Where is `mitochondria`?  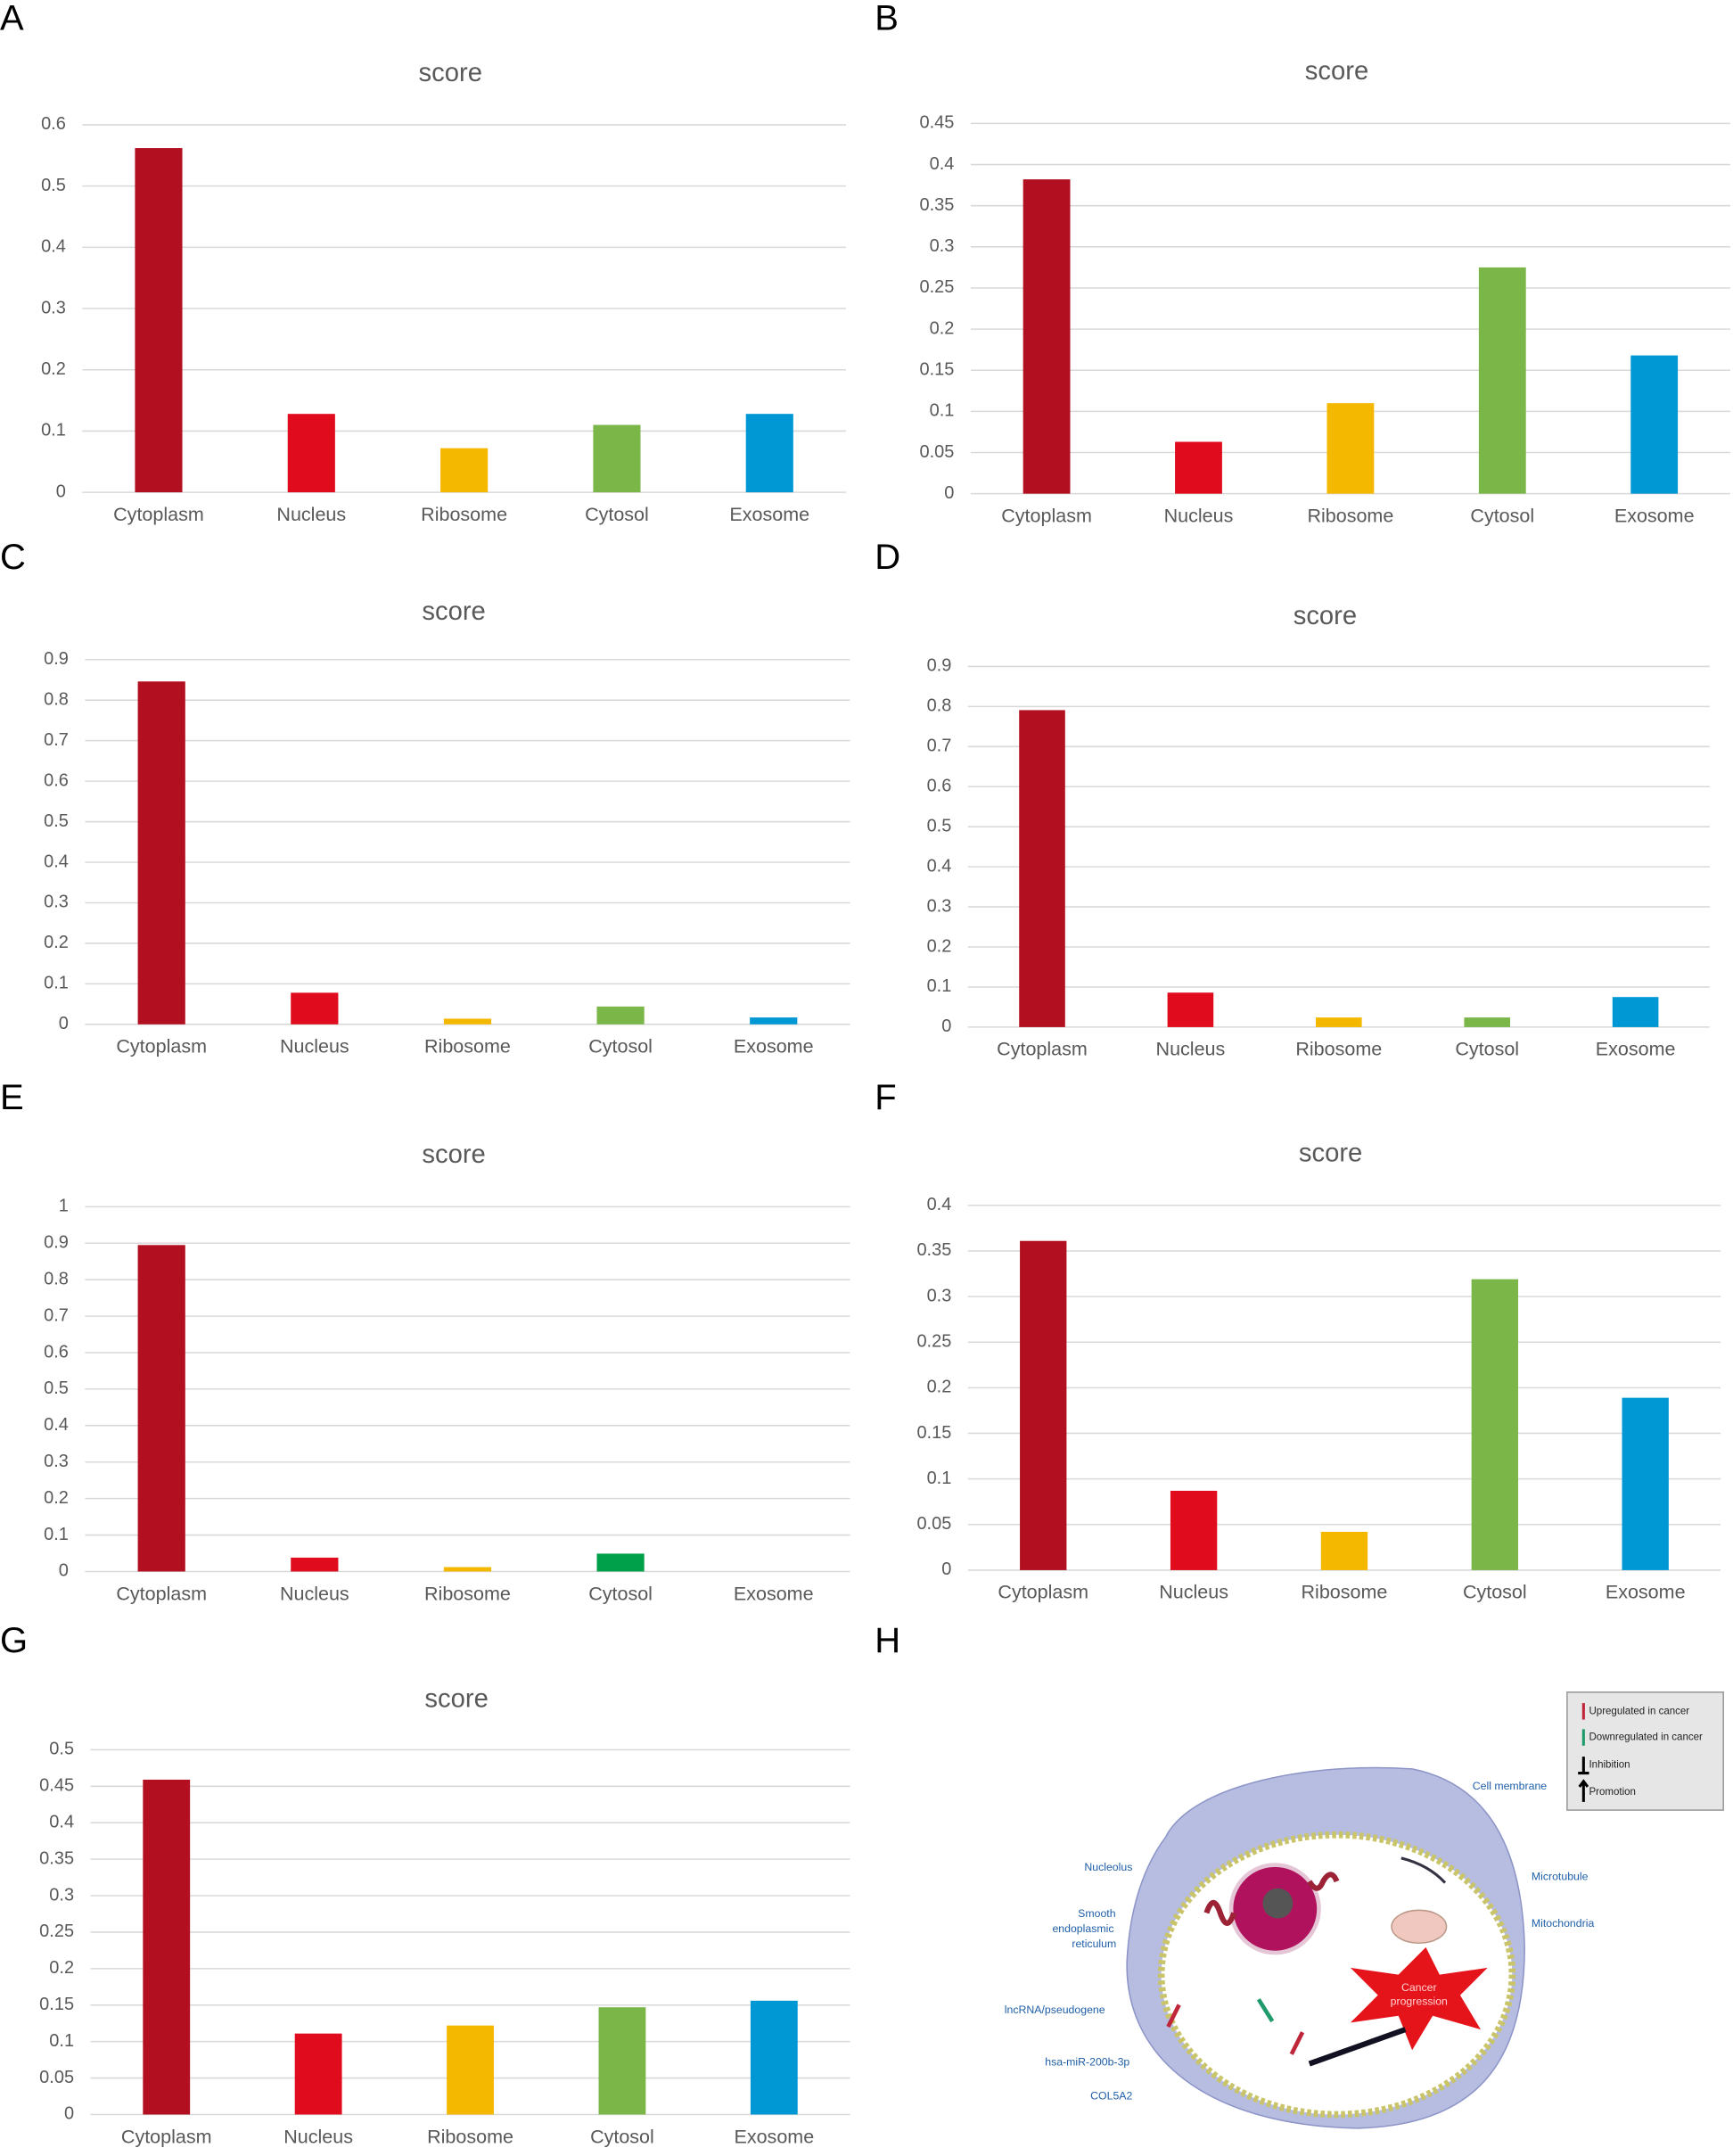
mitochondria is located at coordinates (1419, 1927).